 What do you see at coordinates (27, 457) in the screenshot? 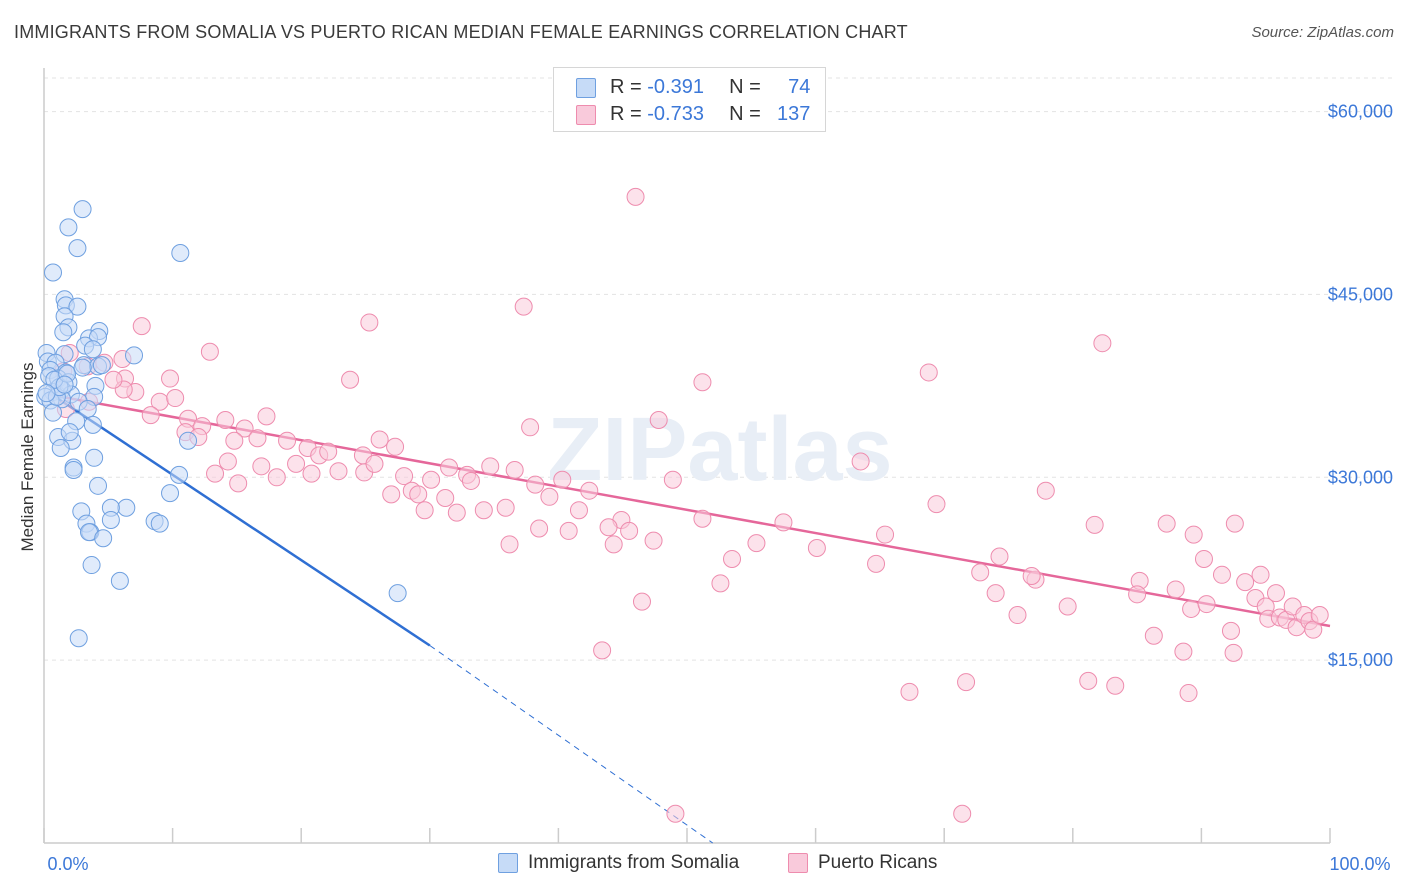
I see `y-axis-label: Median Female Earnings` at bounding box center [27, 457].